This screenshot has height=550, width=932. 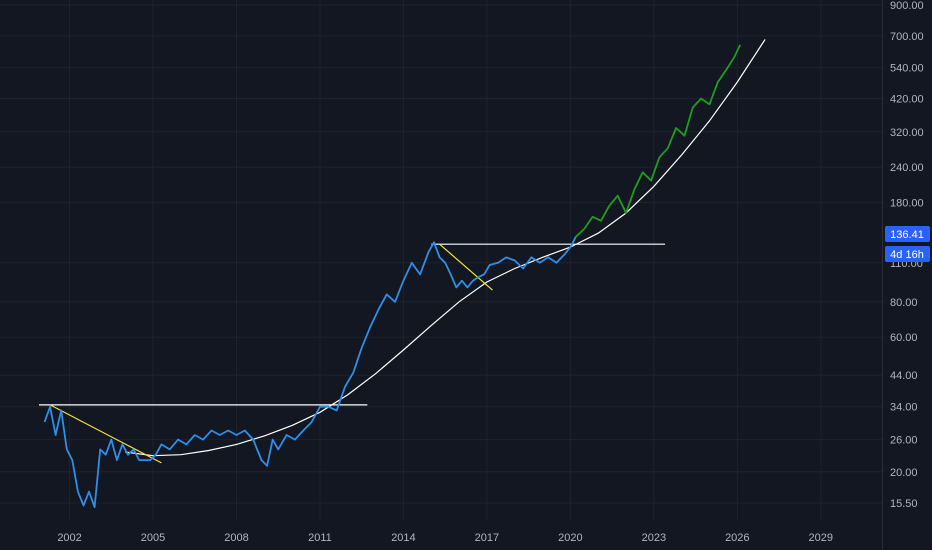 I want to click on y-tick-label: 80.00, so click(x=904, y=303).